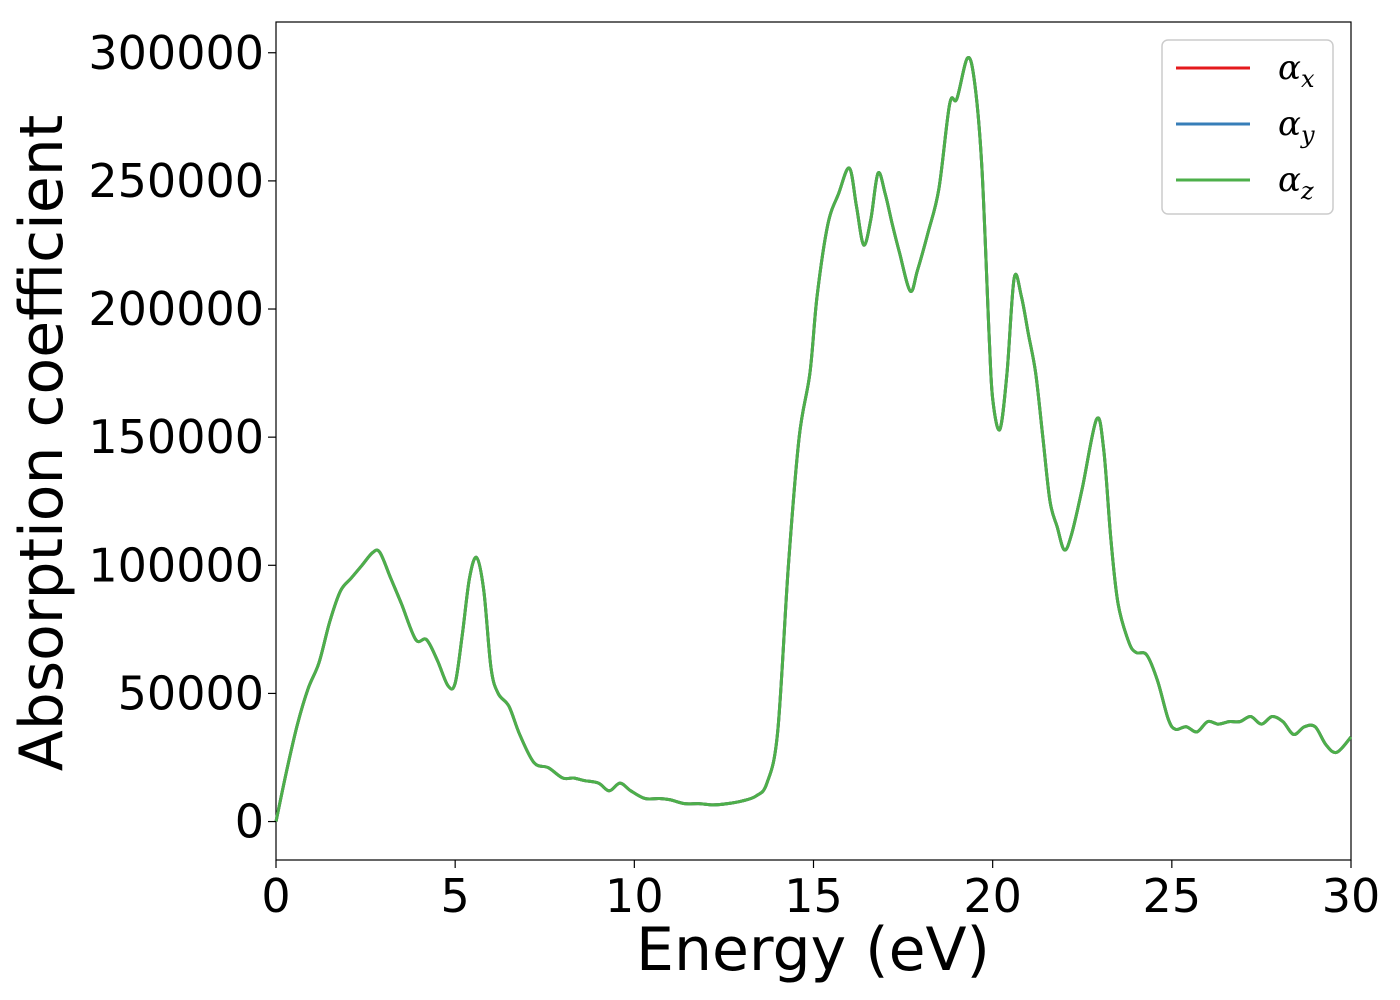 The height and width of the screenshot is (1000, 1400). Describe the element at coordinates (191, 693) in the screenshot. I see `y-tick-label: 50000` at that location.